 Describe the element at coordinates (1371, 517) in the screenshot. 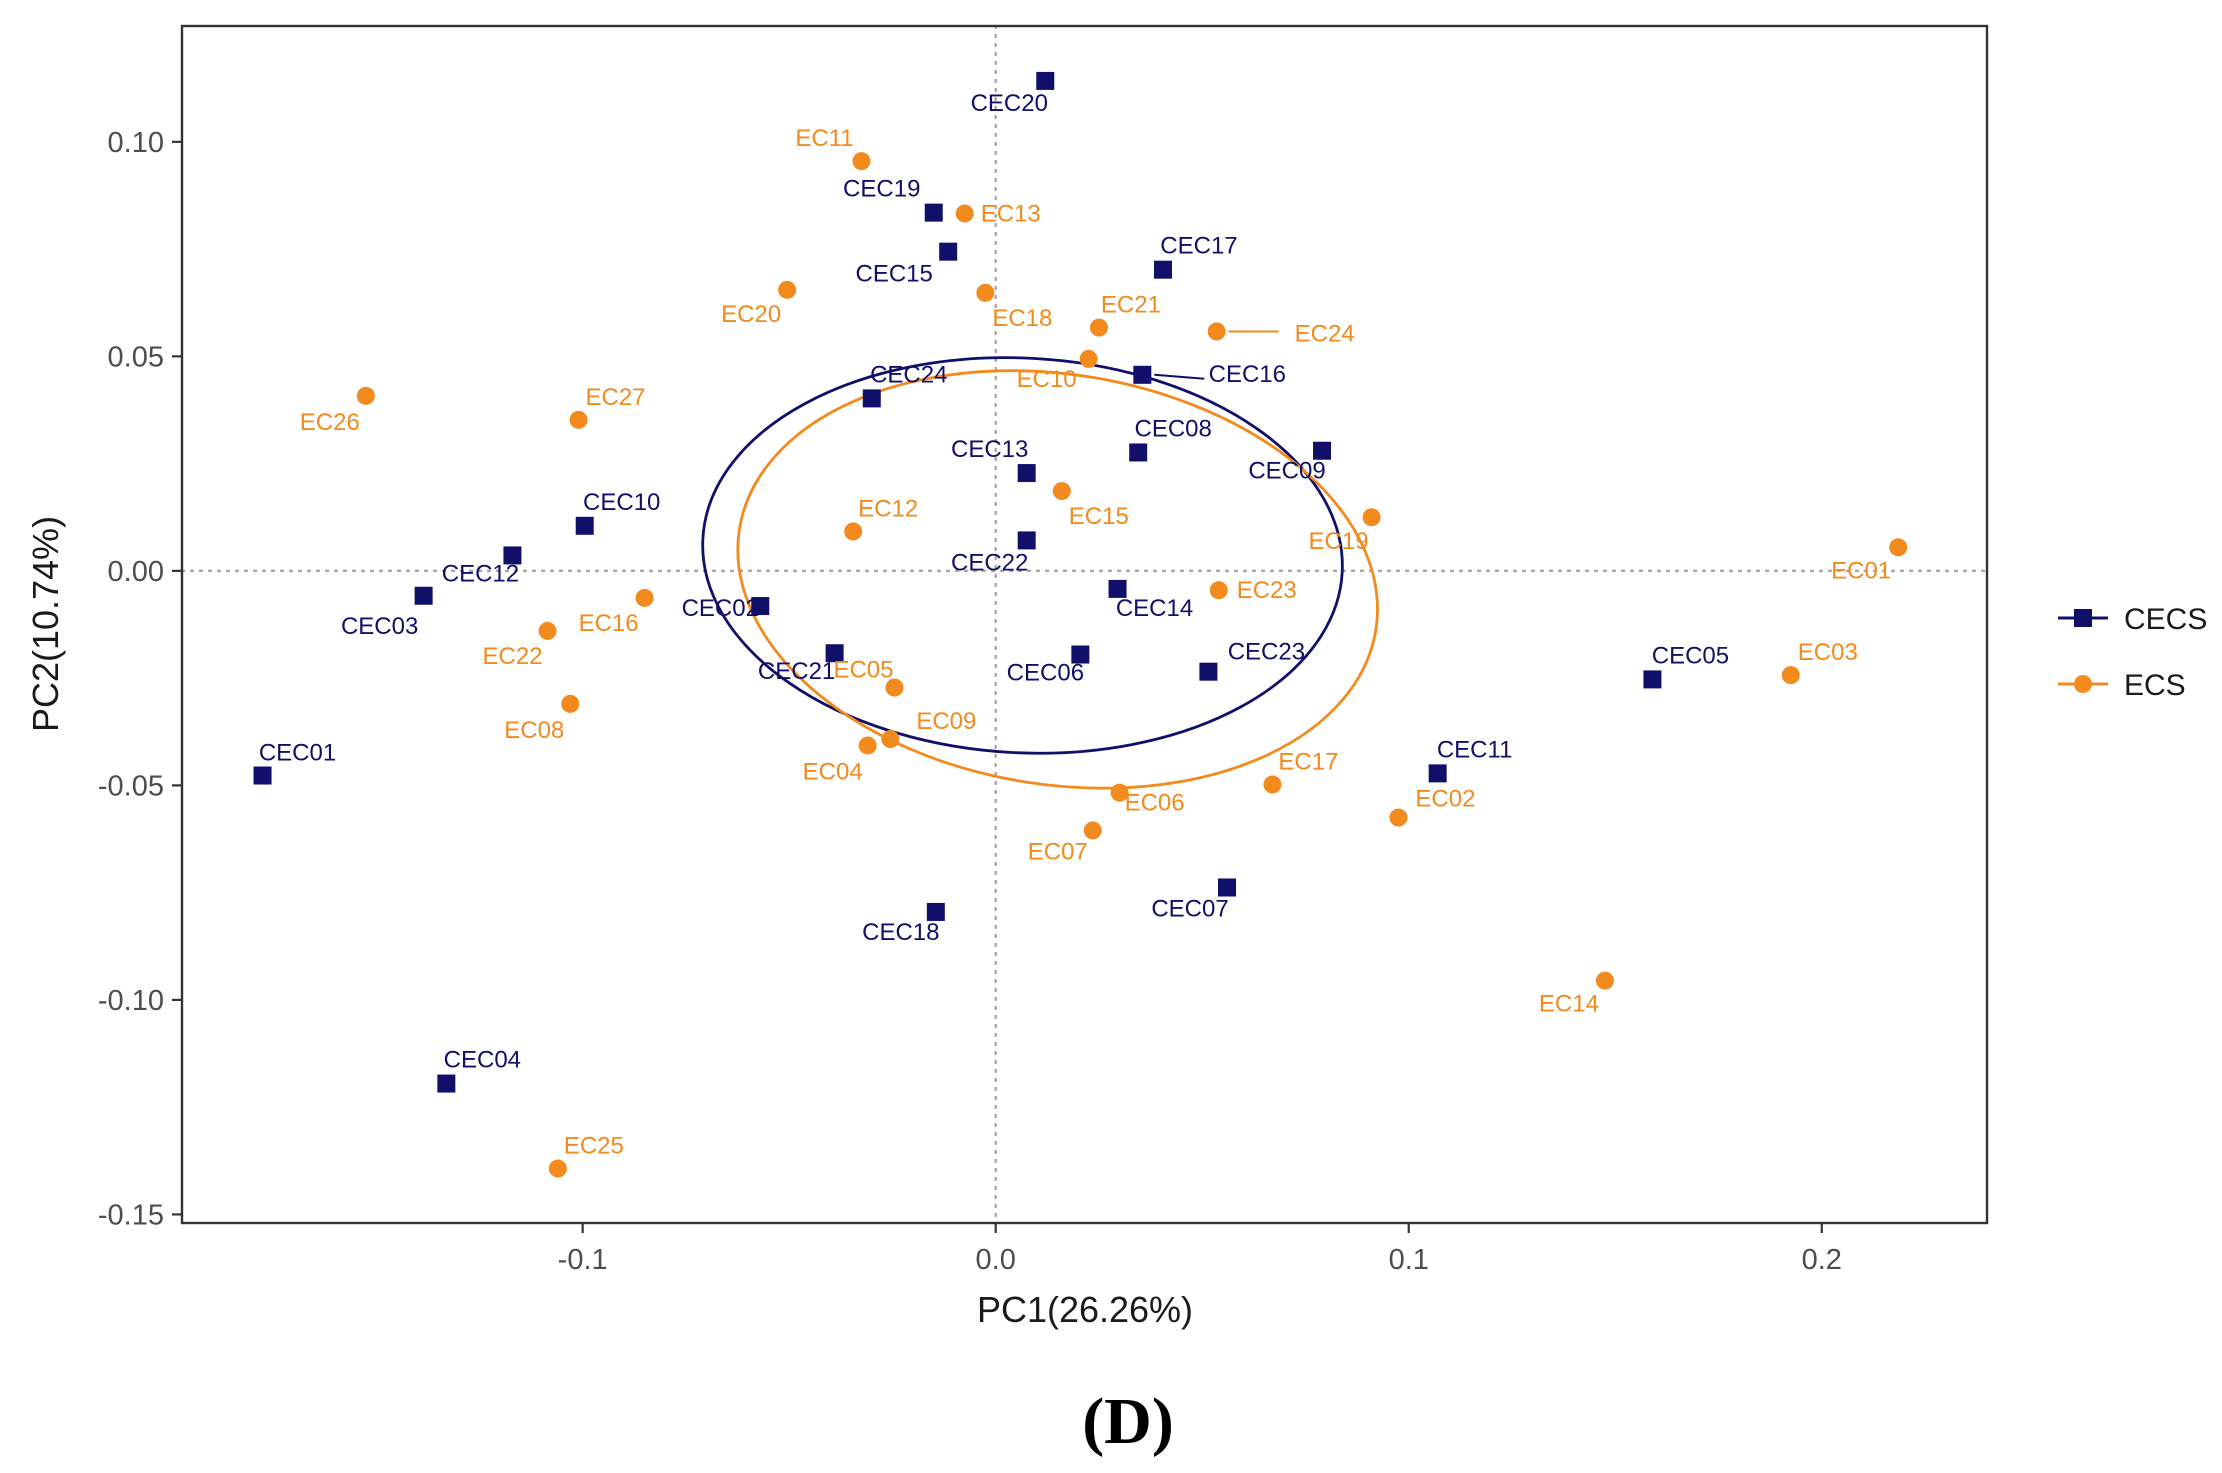

I see `point-marker-ec19` at that location.